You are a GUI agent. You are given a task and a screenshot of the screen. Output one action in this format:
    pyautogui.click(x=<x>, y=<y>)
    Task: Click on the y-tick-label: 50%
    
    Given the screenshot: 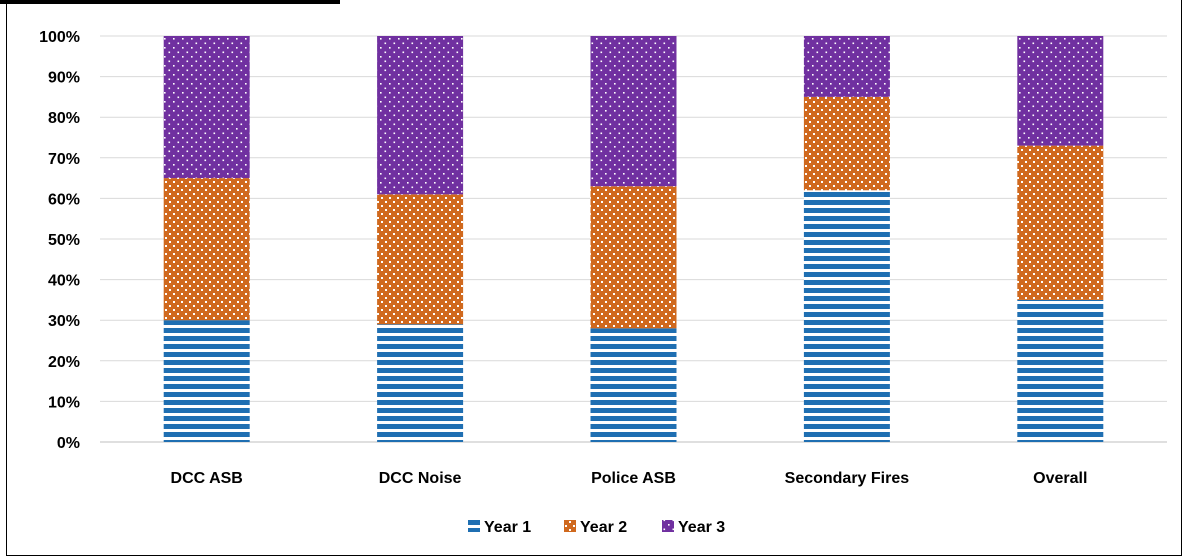 What is the action you would take?
    pyautogui.click(x=64, y=240)
    